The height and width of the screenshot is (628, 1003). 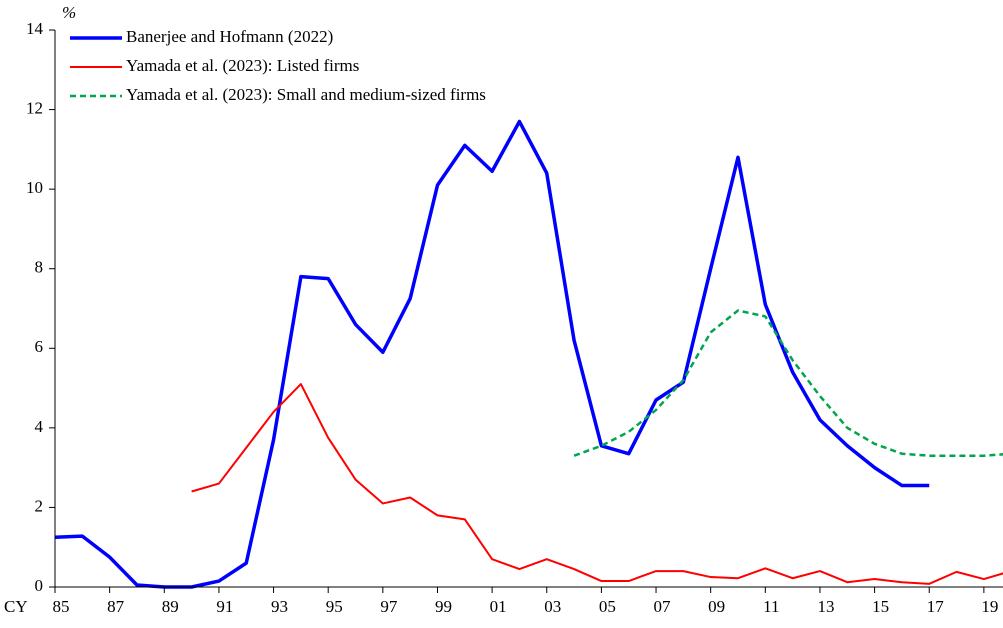 I want to click on x-tick-label: 03, so click(x=552, y=606).